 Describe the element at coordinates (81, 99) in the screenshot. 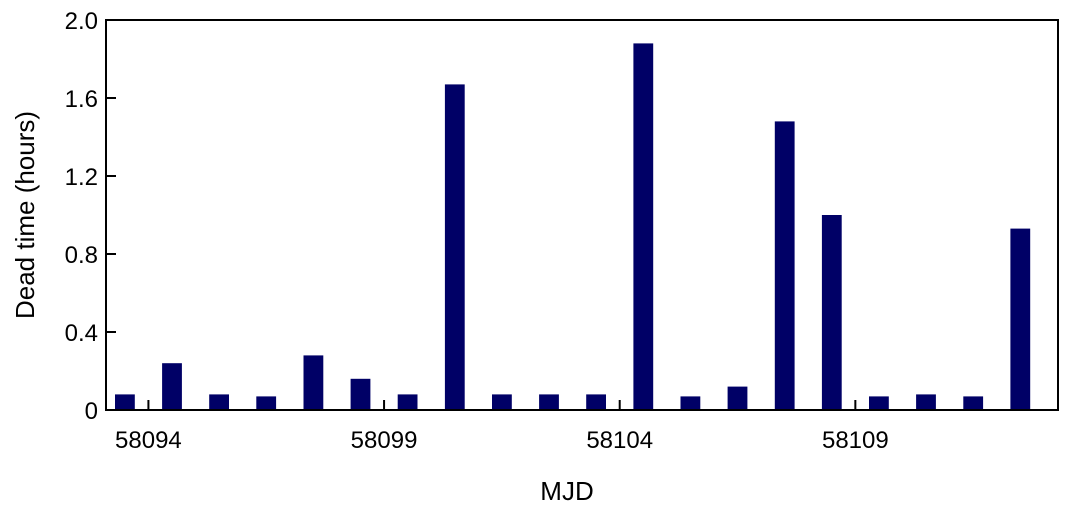

I see `y-tick-label: 1.6` at that location.